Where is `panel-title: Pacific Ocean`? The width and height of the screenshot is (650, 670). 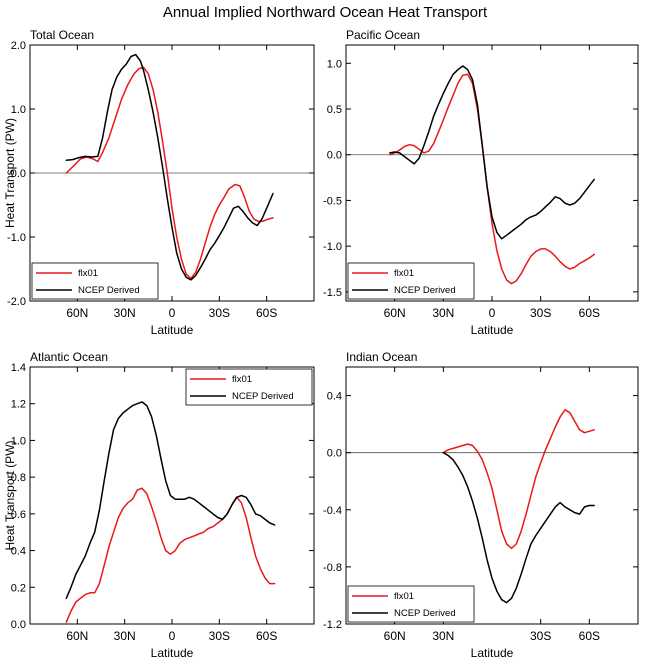
panel-title: Pacific Ocean is located at coordinates (383, 35).